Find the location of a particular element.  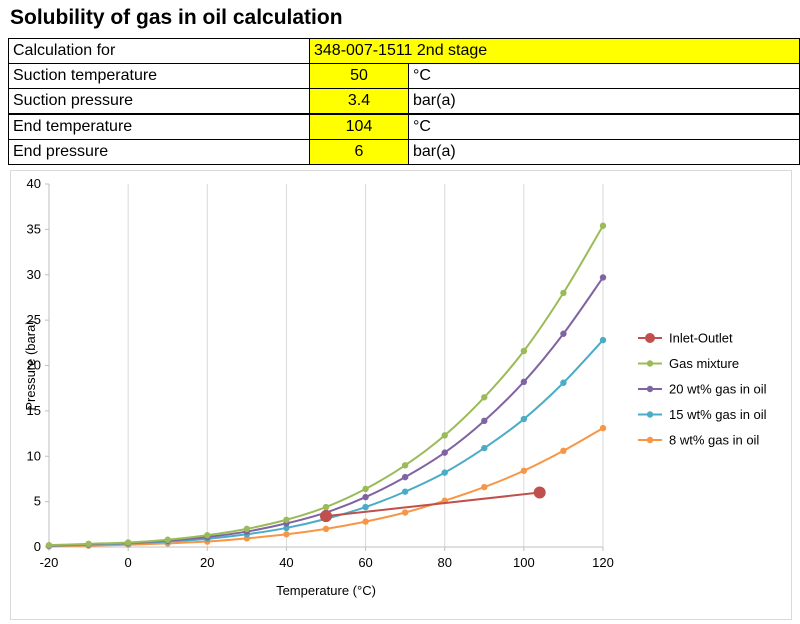

y-tick-label: 35 is located at coordinates (34, 228).